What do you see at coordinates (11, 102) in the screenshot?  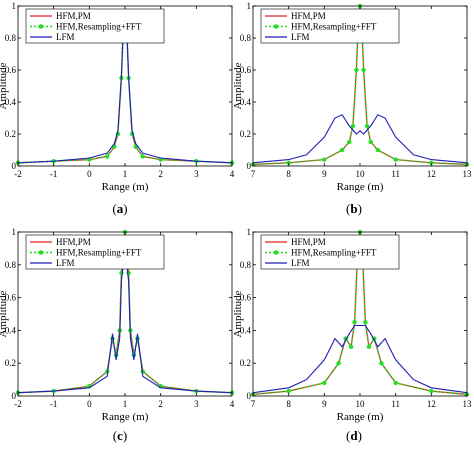 I see `y-tick-label-a-2: 0.4` at bounding box center [11, 102].